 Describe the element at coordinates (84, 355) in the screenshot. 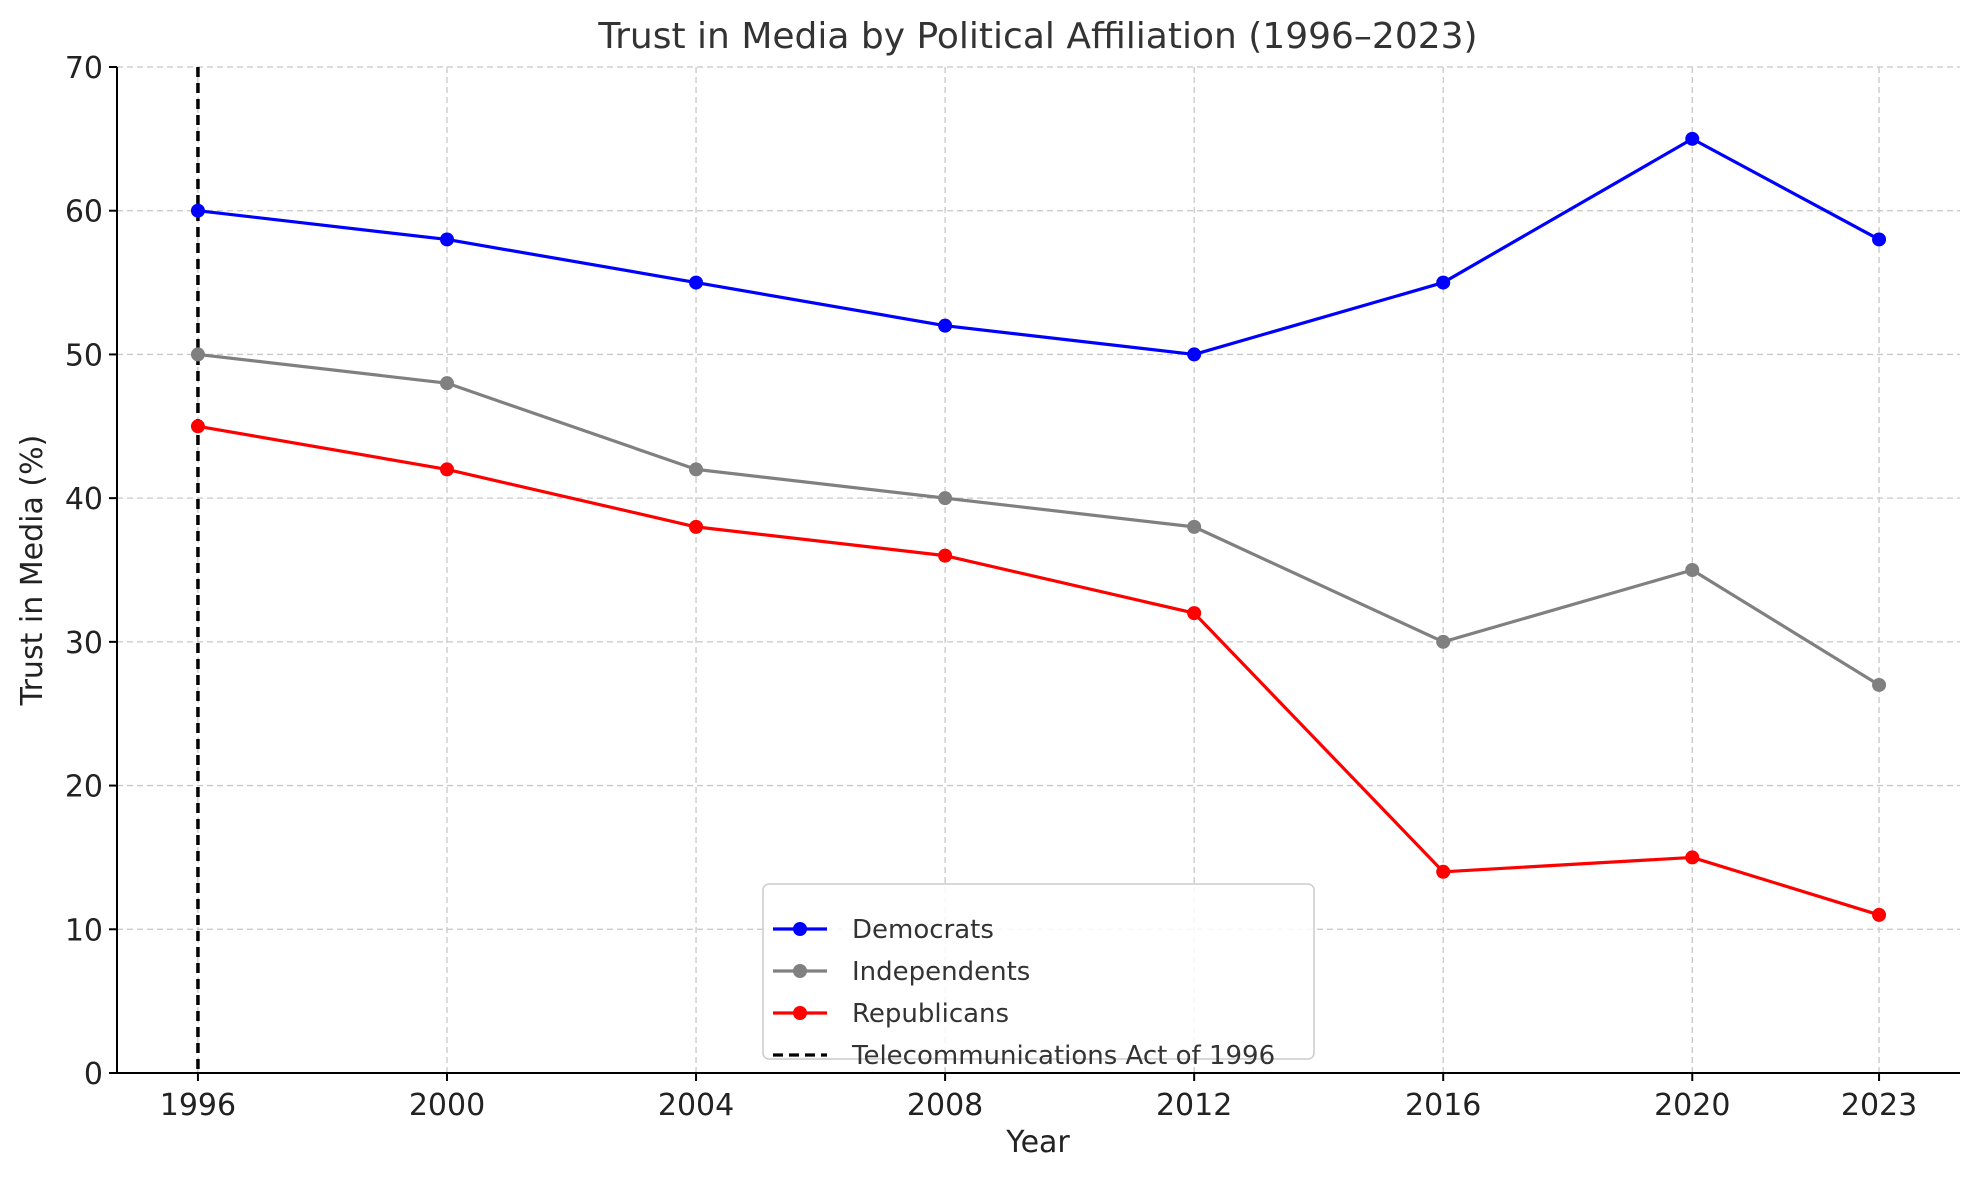

I see `y-tick-label: 50` at that location.